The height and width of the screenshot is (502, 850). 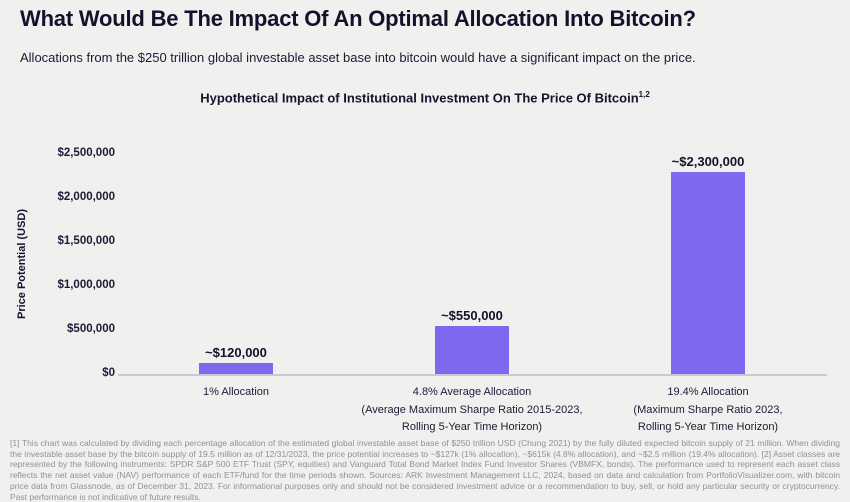 I want to click on chart-title-footnote-marker: 1,2, so click(x=644, y=94).